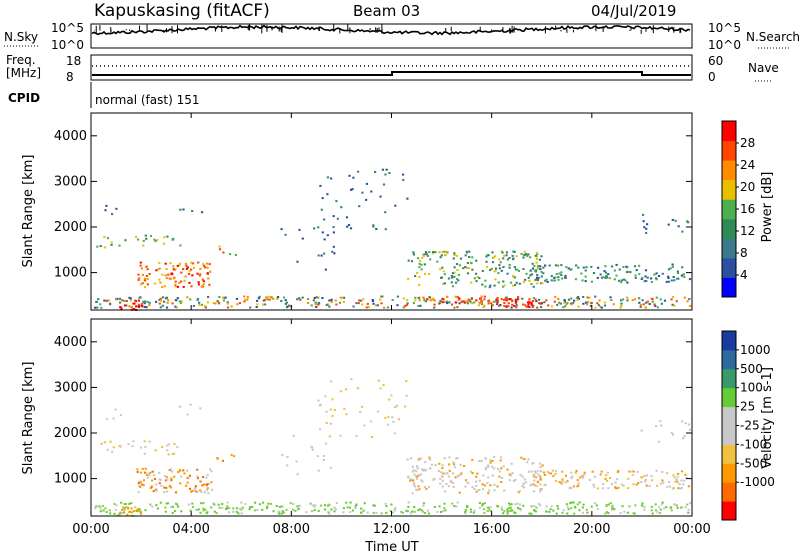  What do you see at coordinates (70, 77) in the screenshot?
I see `freq-tick-bottom: 8` at bounding box center [70, 77].